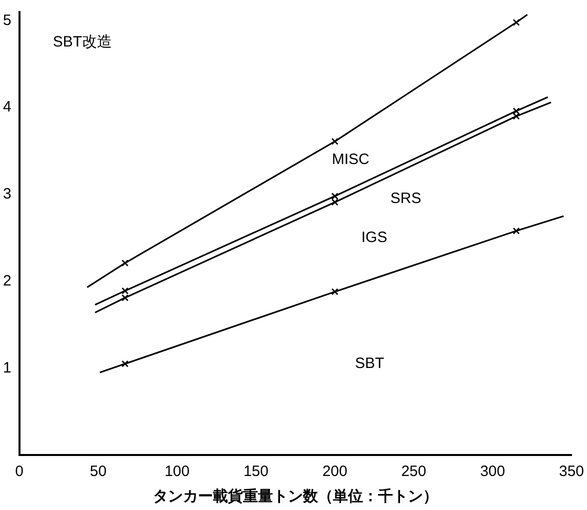 The height and width of the screenshot is (510, 587). What do you see at coordinates (255, 471) in the screenshot?
I see `x-tick-label: 150` at bounding box center [255, 471].